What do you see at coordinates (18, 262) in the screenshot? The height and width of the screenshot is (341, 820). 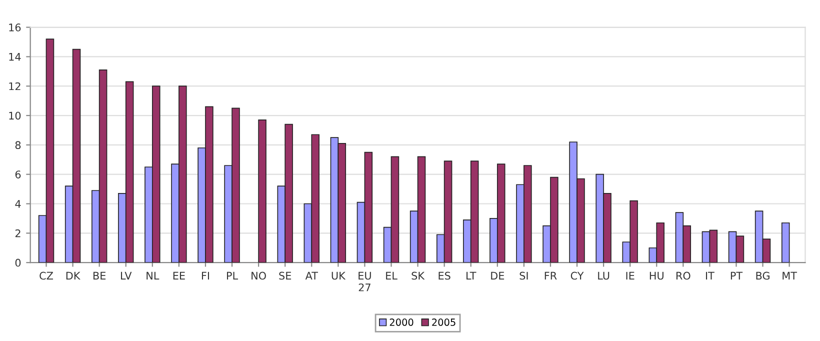 I see `y-tick-label: 0` at bounding box center [18, 262].